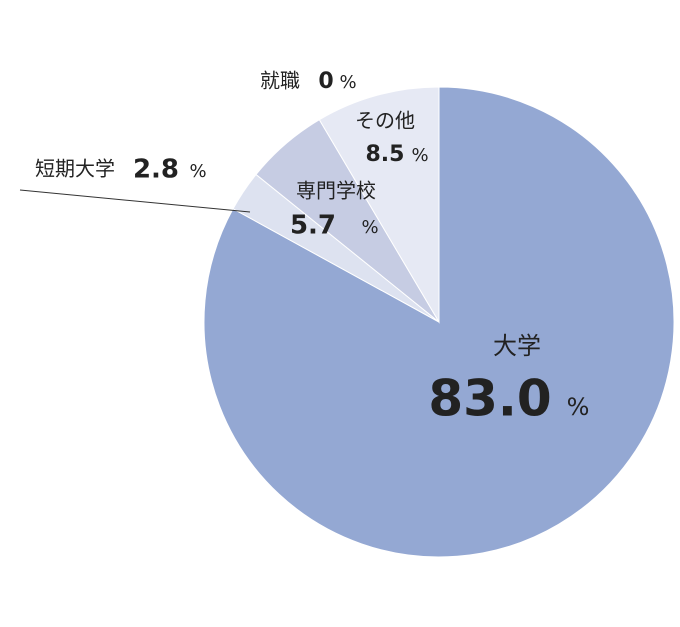  I want to click on value-label: 2.8, so click(156, 170).